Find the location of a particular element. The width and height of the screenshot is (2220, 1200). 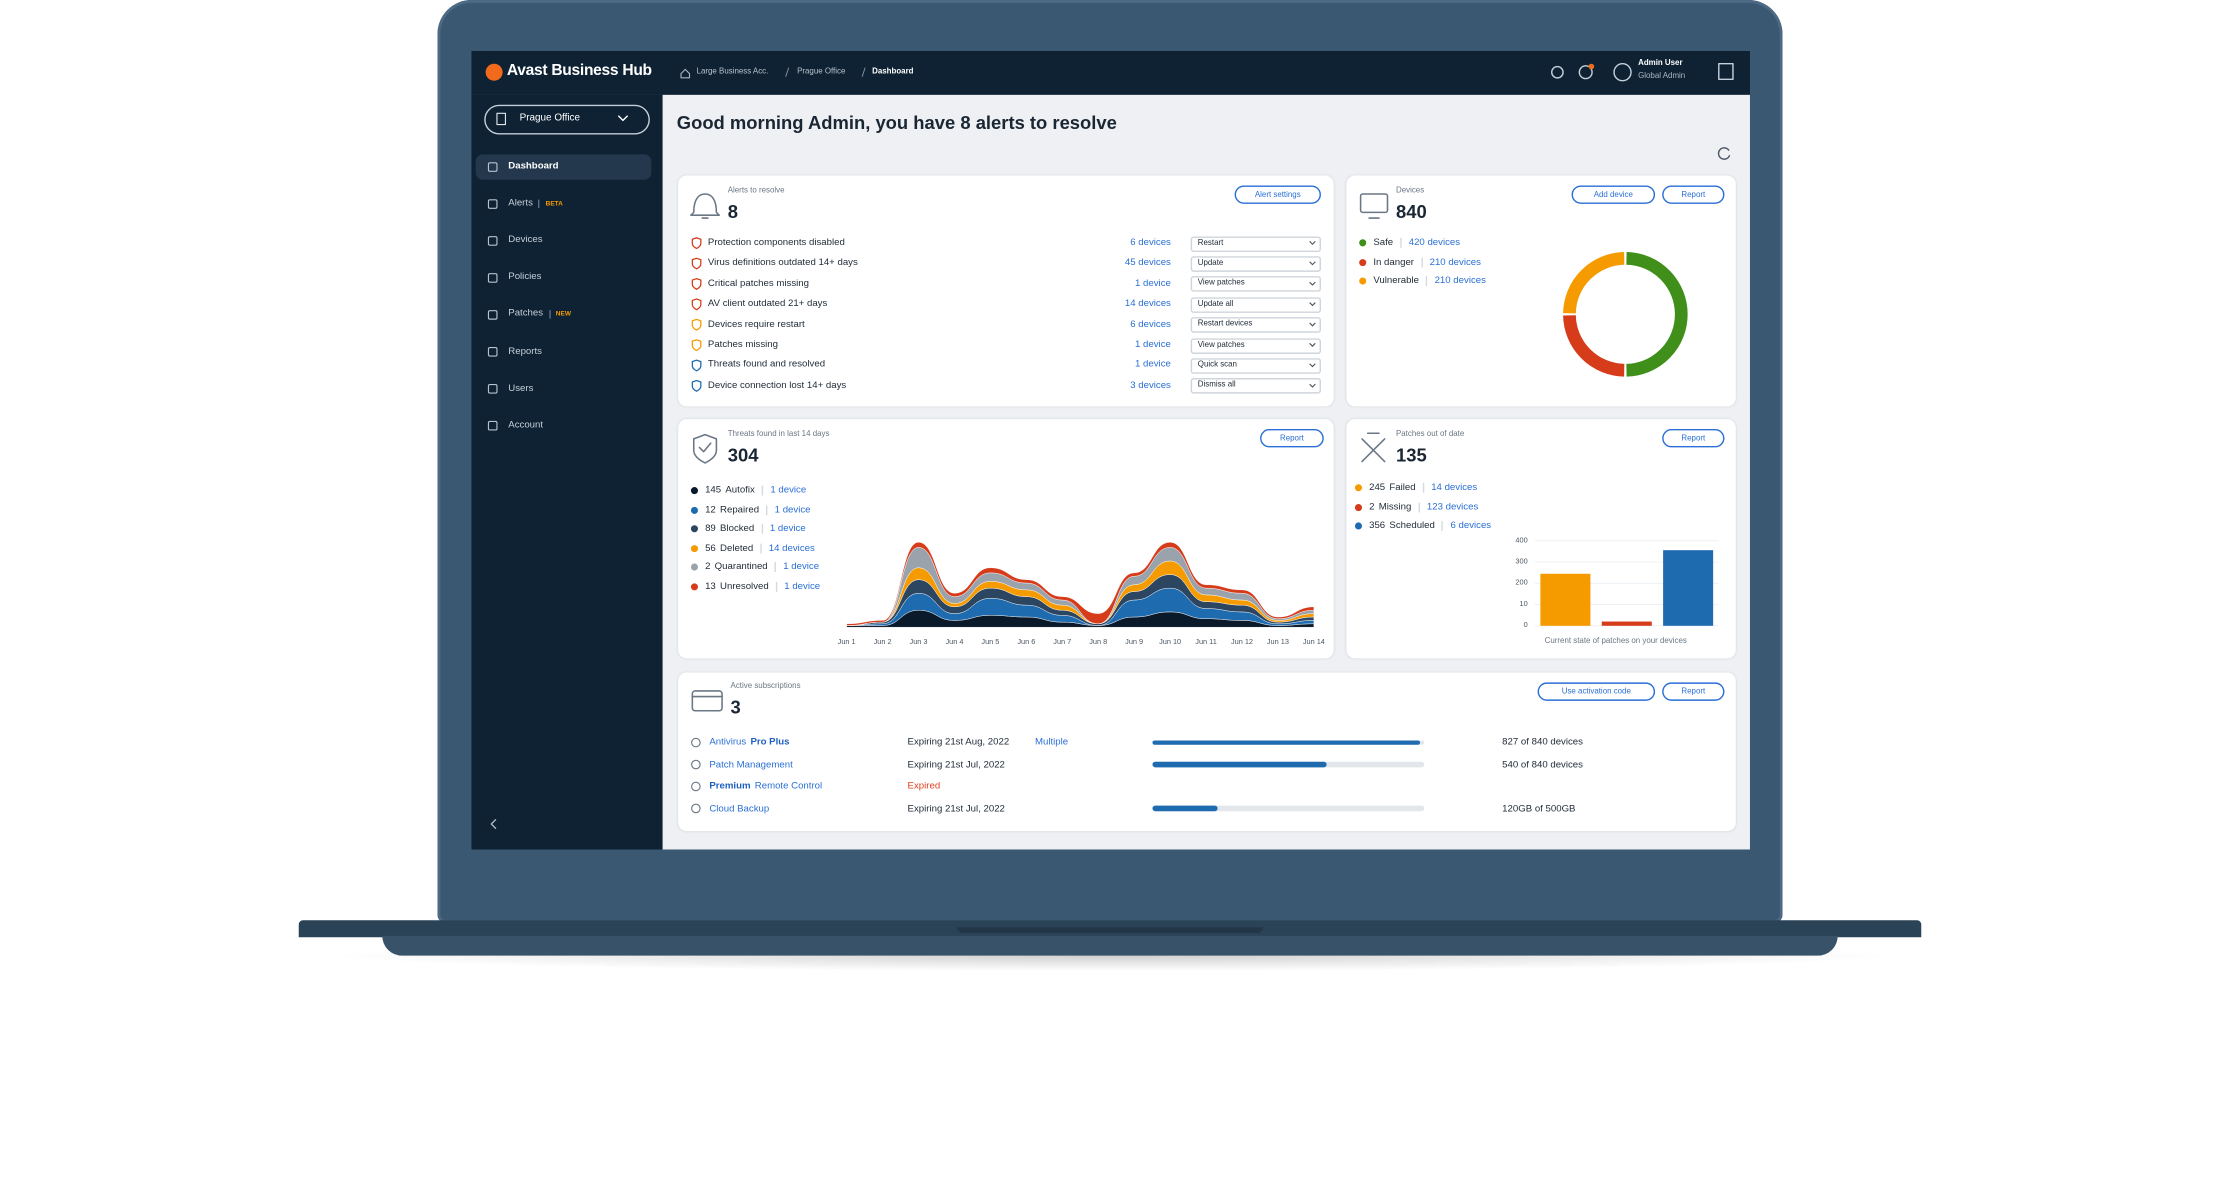

nav-label: Reports is located at coordinates (525, 351).